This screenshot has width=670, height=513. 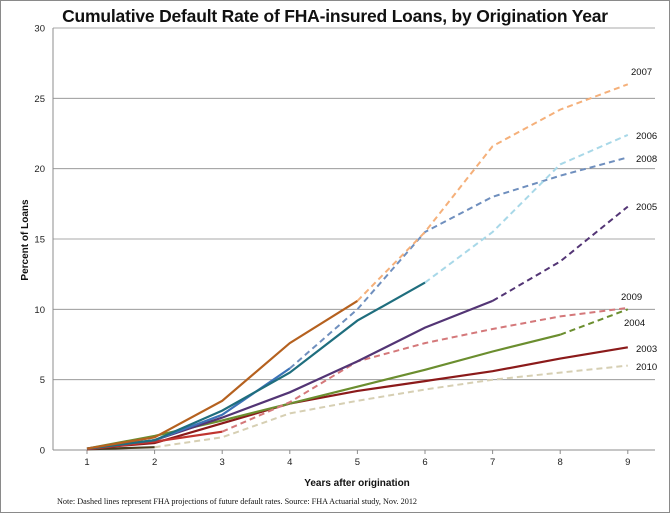 What do you see at coordinates (627, 462) in the screenshot?
I see `x-tick-label: 9` at bounding box center [627, 462].